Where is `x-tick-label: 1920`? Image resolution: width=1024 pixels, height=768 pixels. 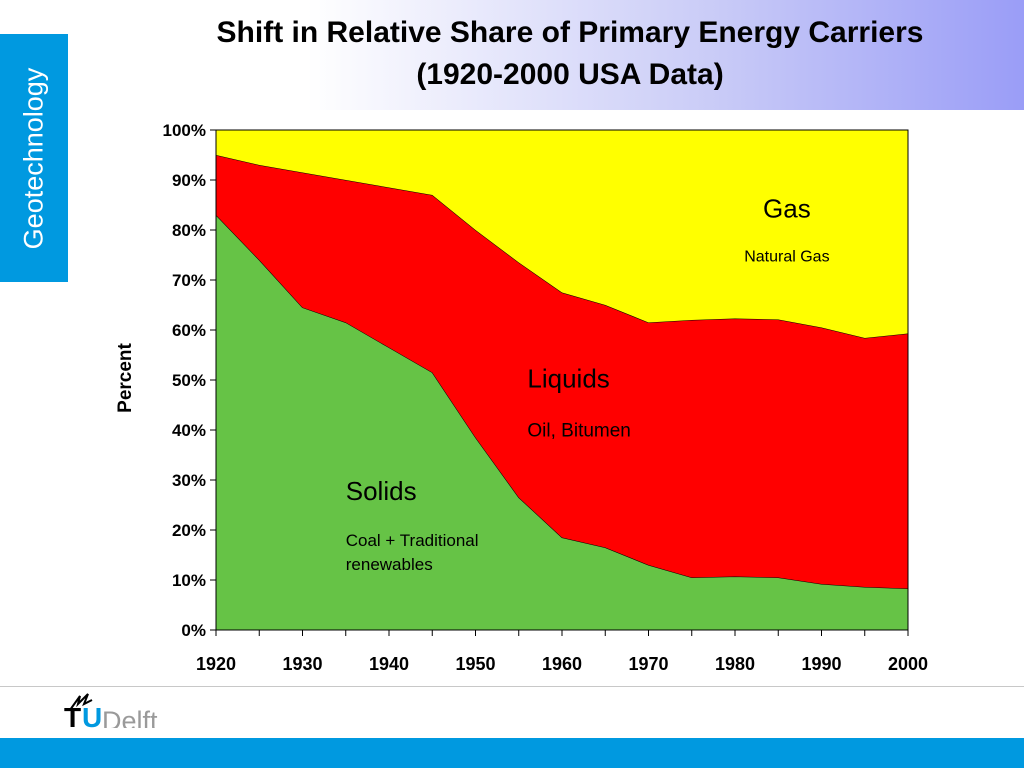 x-tick-label: 1920 is located at coordinates (216, 664).